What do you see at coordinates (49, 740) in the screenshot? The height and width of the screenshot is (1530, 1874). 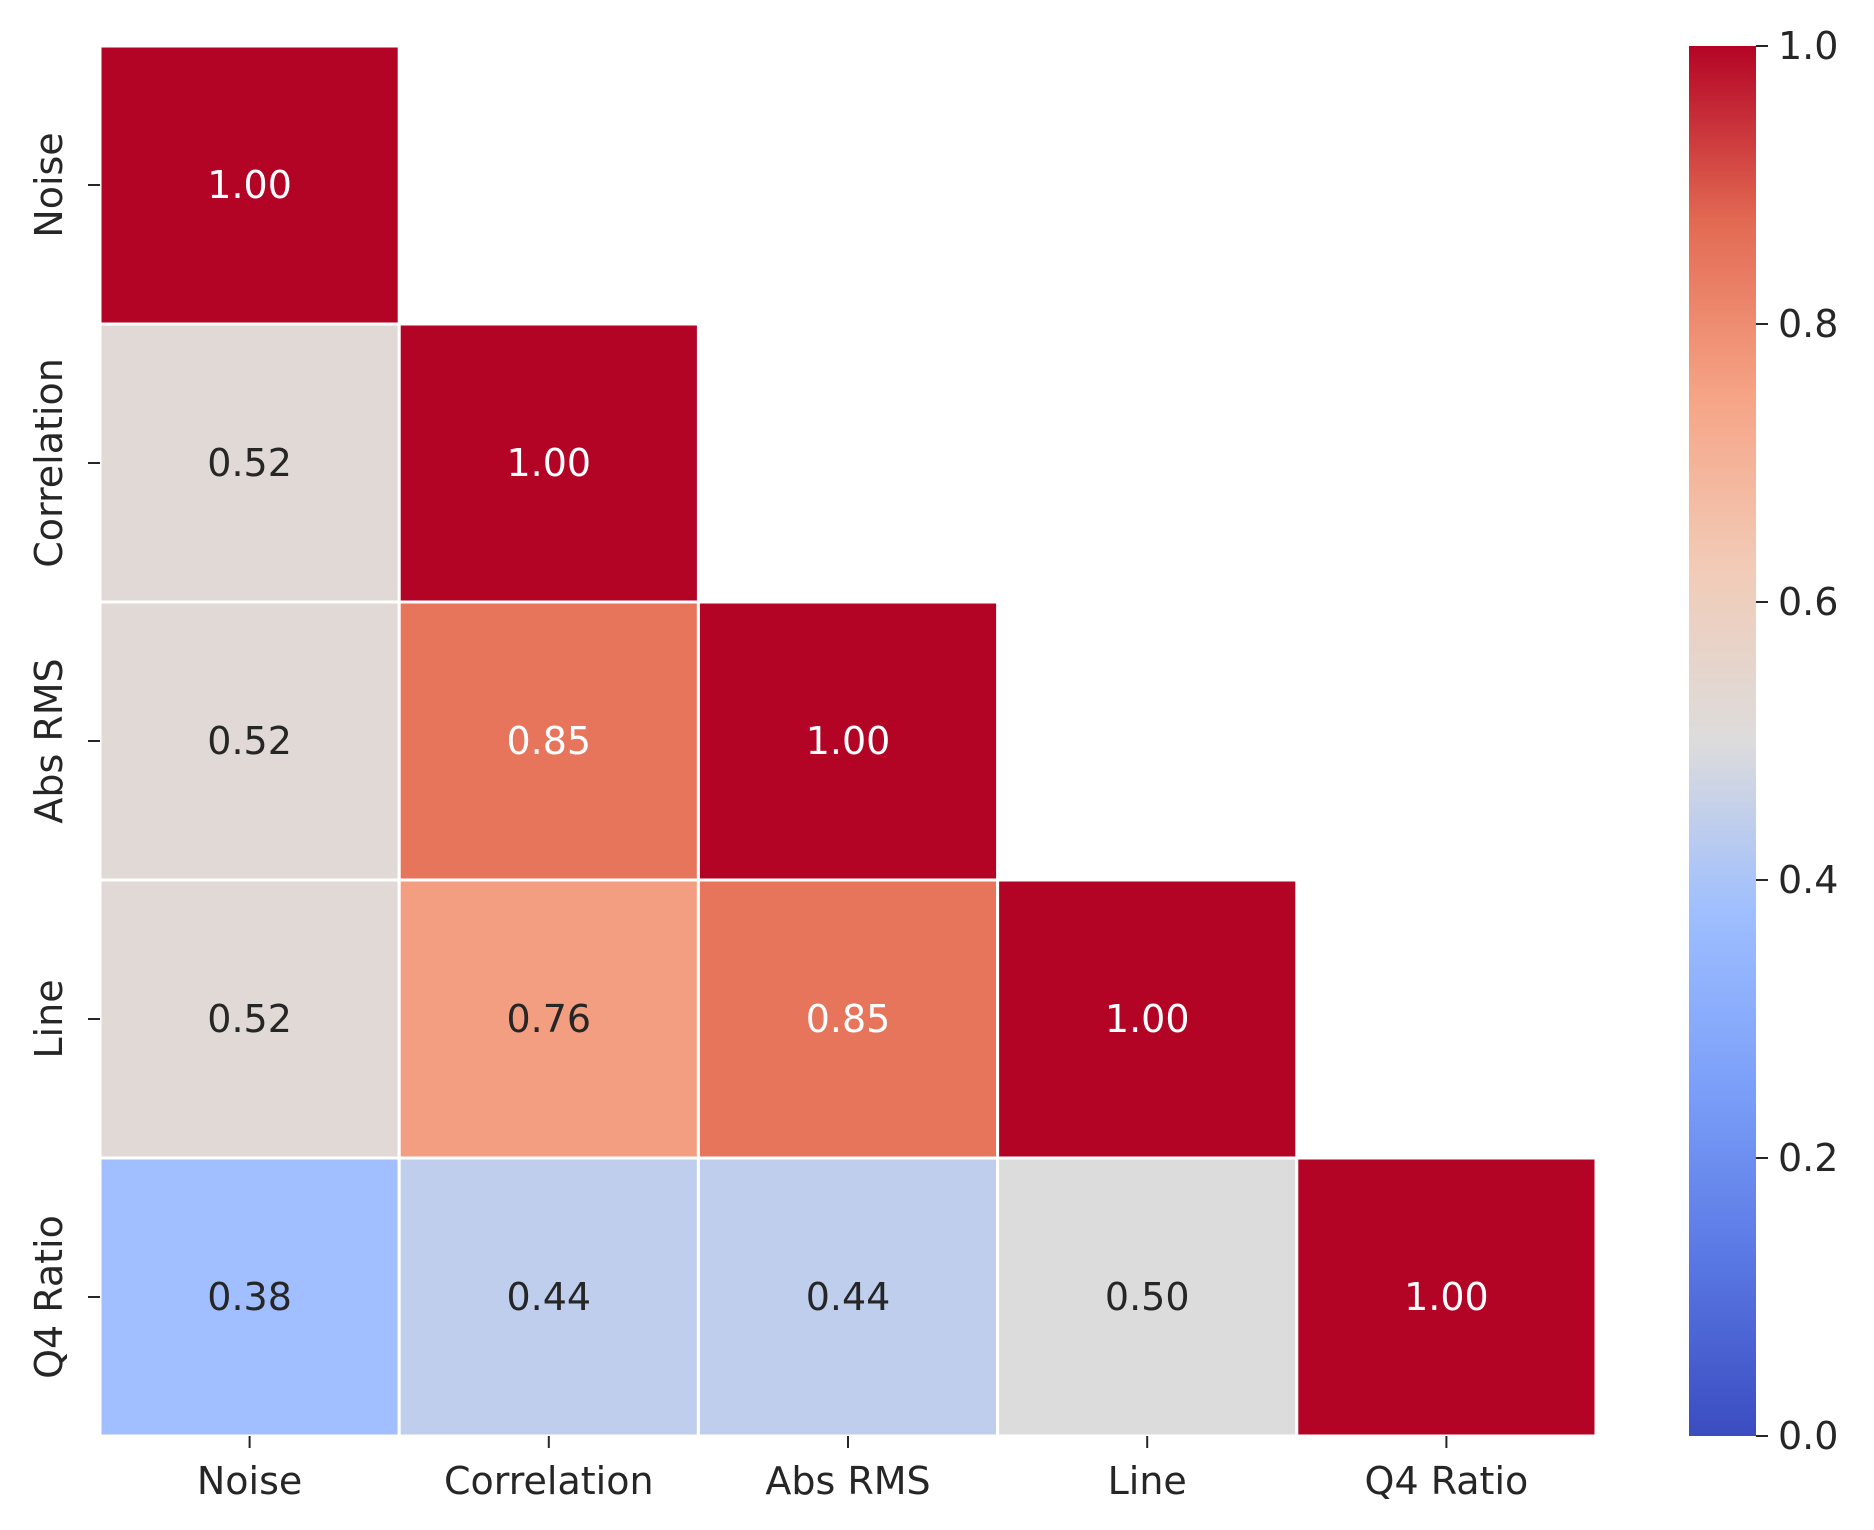 I see `y-tick-label: Abs RMS` at bounding box center [49, 740].